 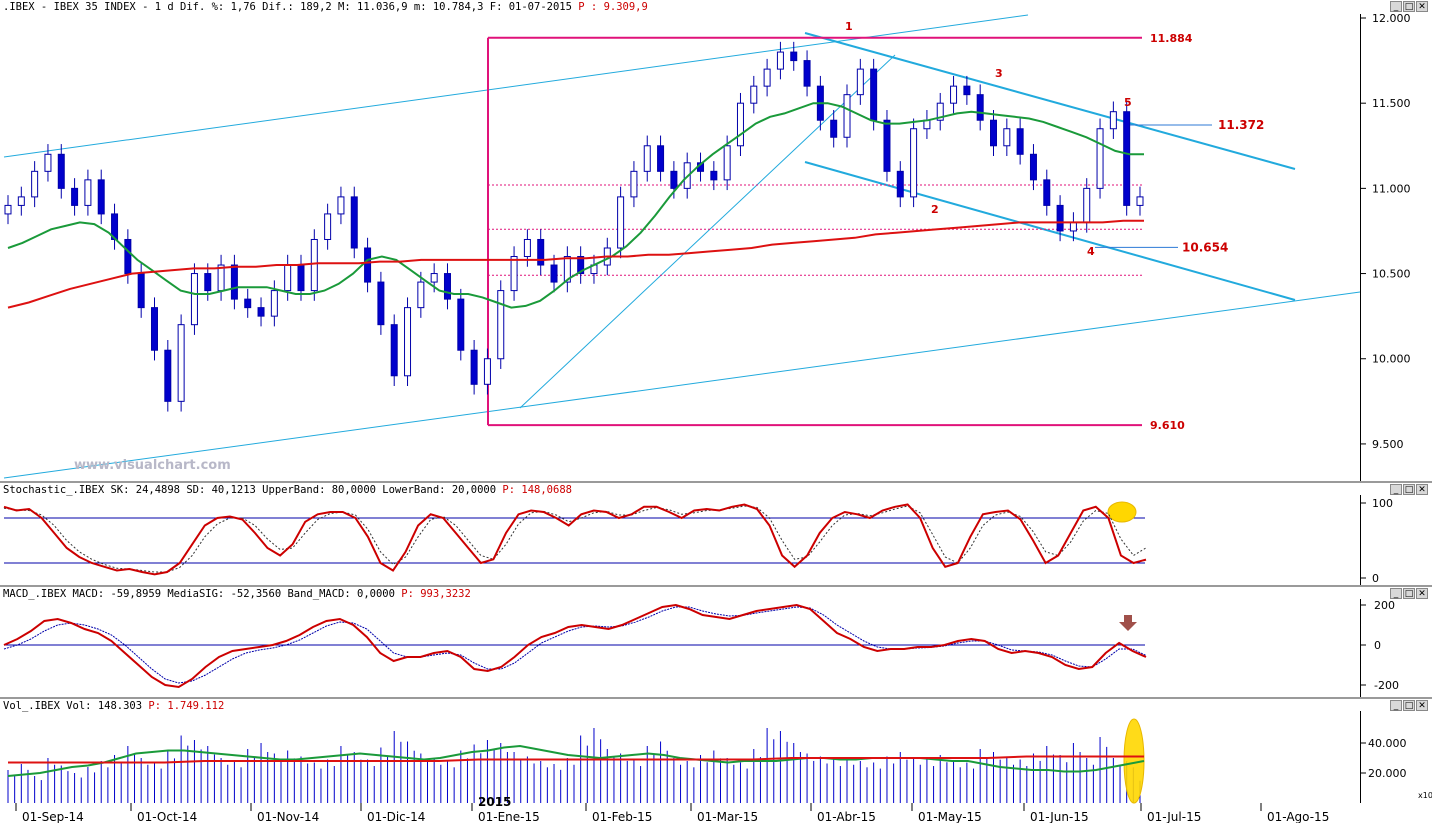 I want to click on stochastic-chart: 100 0, so click(x=716, y=534).